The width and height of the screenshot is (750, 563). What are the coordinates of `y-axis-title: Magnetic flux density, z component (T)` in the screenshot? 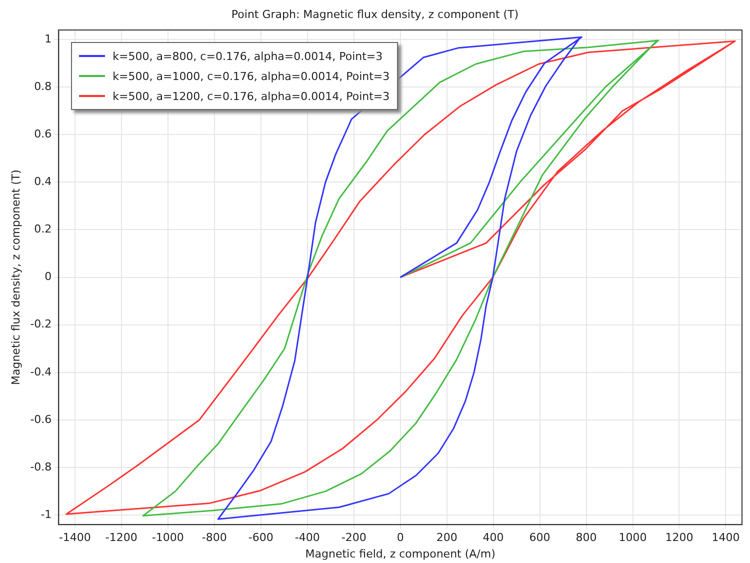 It's located at (15, 278).